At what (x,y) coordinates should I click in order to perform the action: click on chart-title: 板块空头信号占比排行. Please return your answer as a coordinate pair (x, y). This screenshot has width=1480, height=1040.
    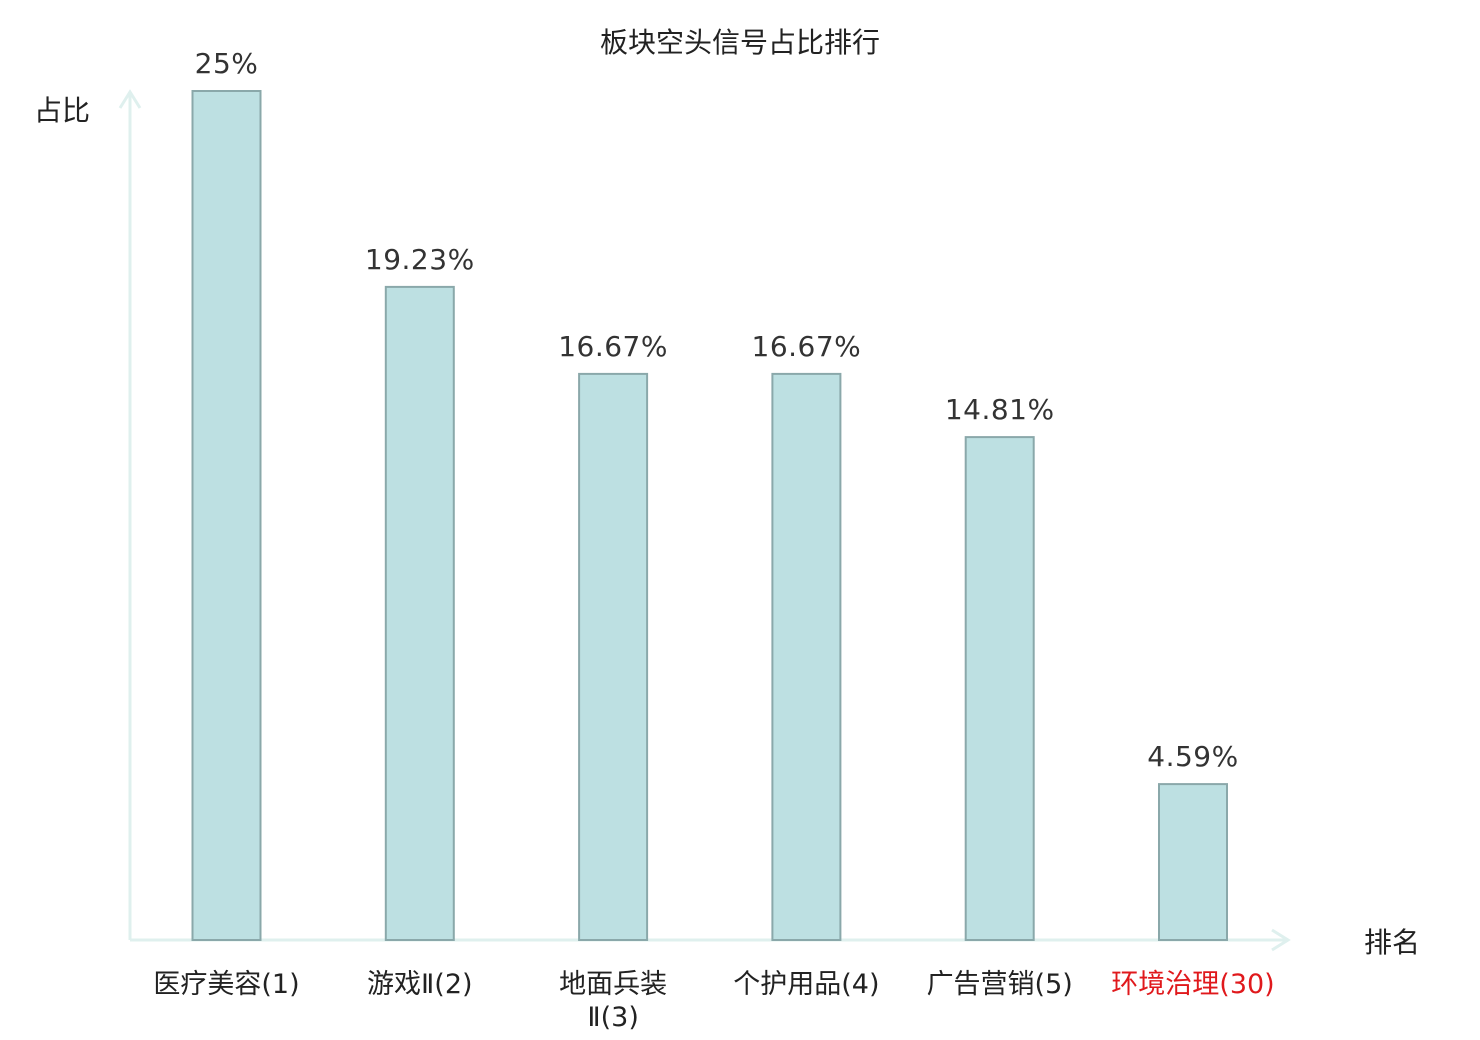
    Looking at the image, I should click on (740, 42).